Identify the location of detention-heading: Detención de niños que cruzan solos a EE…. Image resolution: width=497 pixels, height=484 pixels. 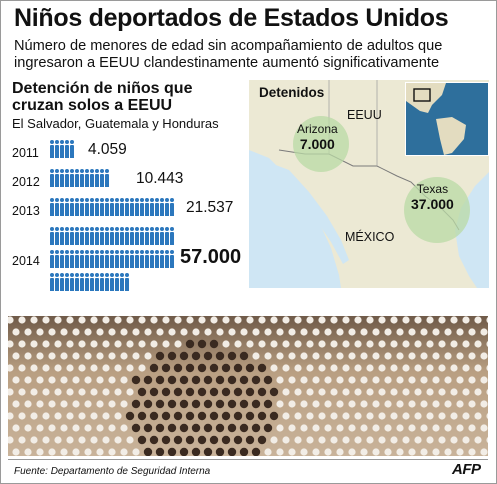
(102, 97).